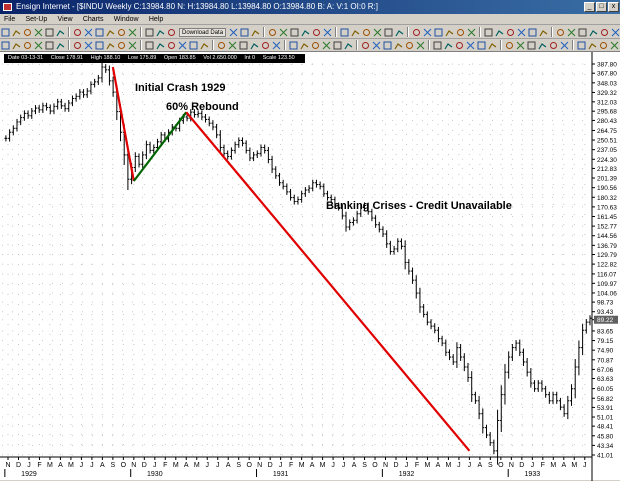 The width and height of the screenshot is (620, 481). Describe the element at coordinates (592, 45) in the screenshot. I see `text-icon` at that location.